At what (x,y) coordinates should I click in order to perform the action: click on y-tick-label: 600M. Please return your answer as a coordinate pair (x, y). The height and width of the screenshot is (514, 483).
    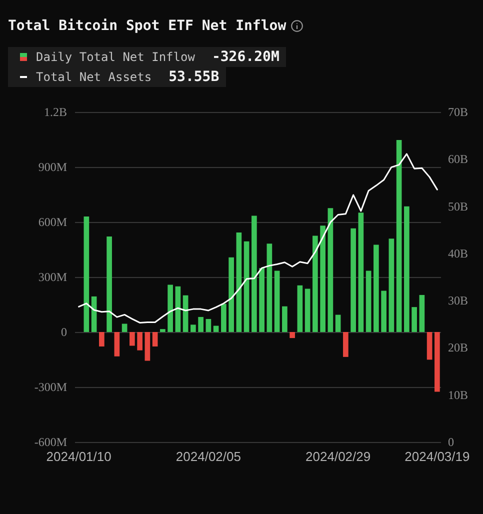
    Looking at the image, I should click on (53, 222).